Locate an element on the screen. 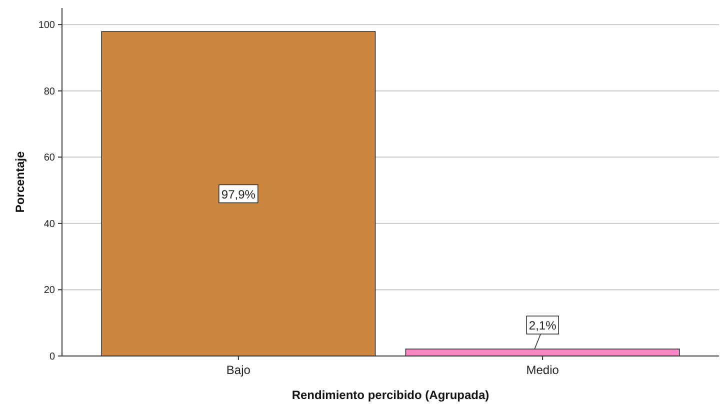 The width and height of the screenshot is (721, 405). x-axis-title: Rendimiento percibido (Agrupada) is located at coordinates (391, 395).